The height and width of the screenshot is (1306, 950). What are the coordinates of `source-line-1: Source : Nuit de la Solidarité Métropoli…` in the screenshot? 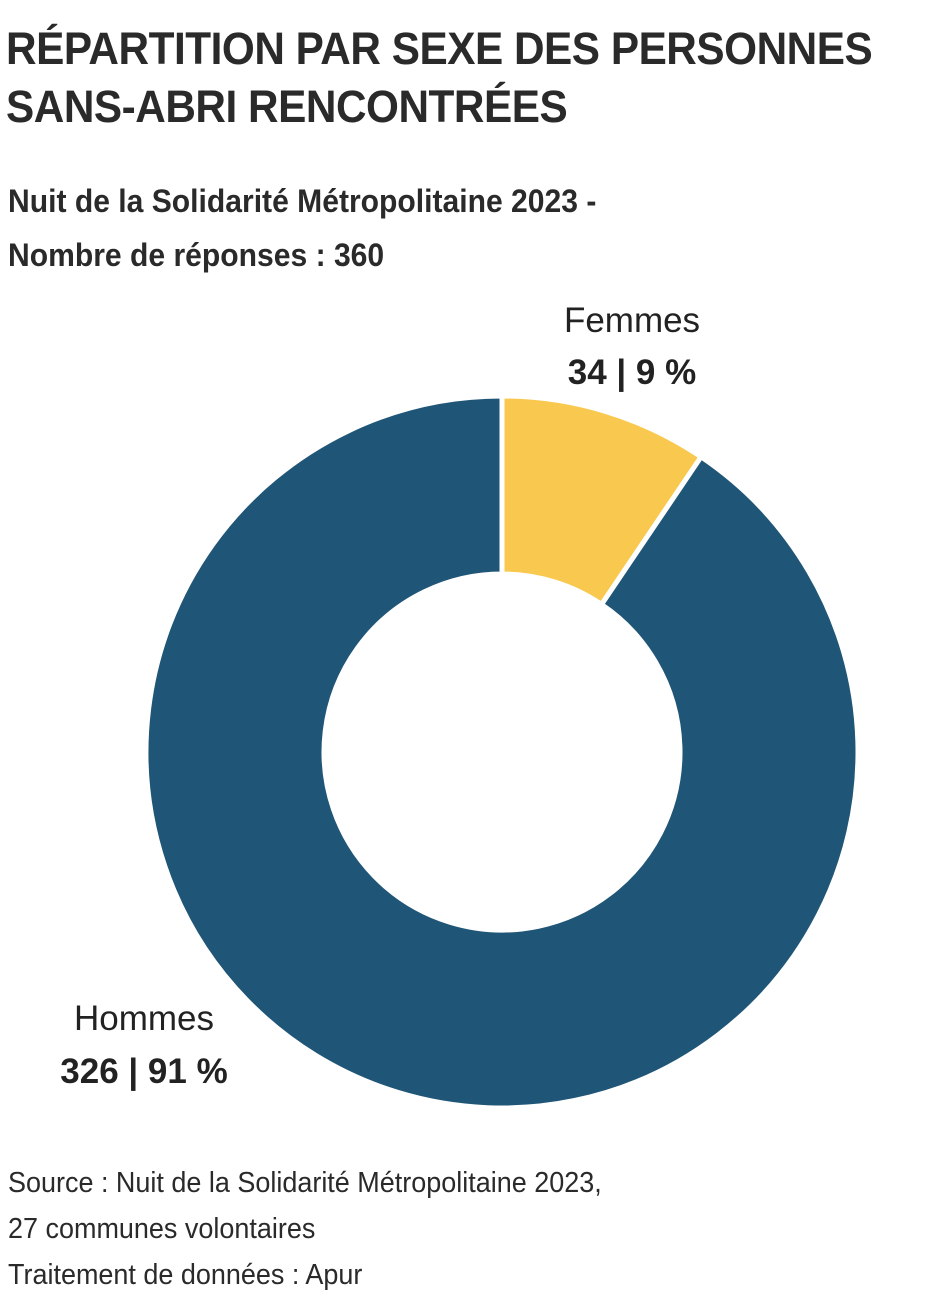 It's located at (305, 1183).